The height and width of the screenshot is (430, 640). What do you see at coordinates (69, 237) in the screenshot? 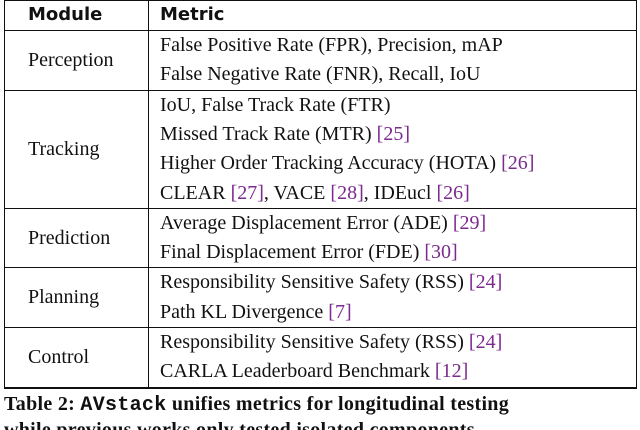
I see `module-cell: Prediction` at bounding box center [69, 237].